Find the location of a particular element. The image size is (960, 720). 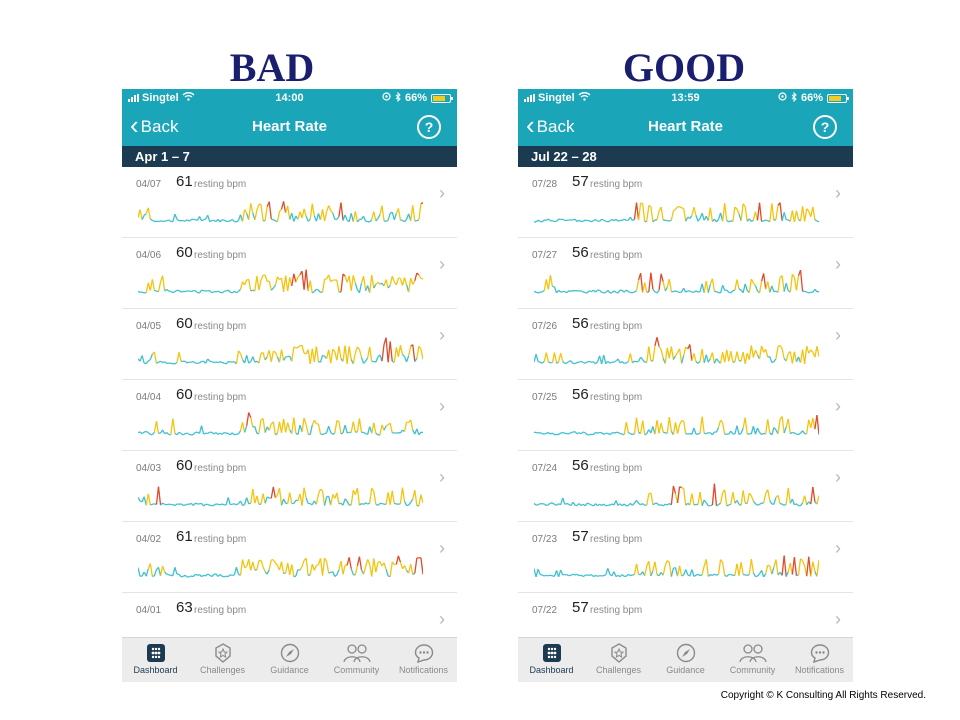

wifi-icon is located at coordinates (584, 98).